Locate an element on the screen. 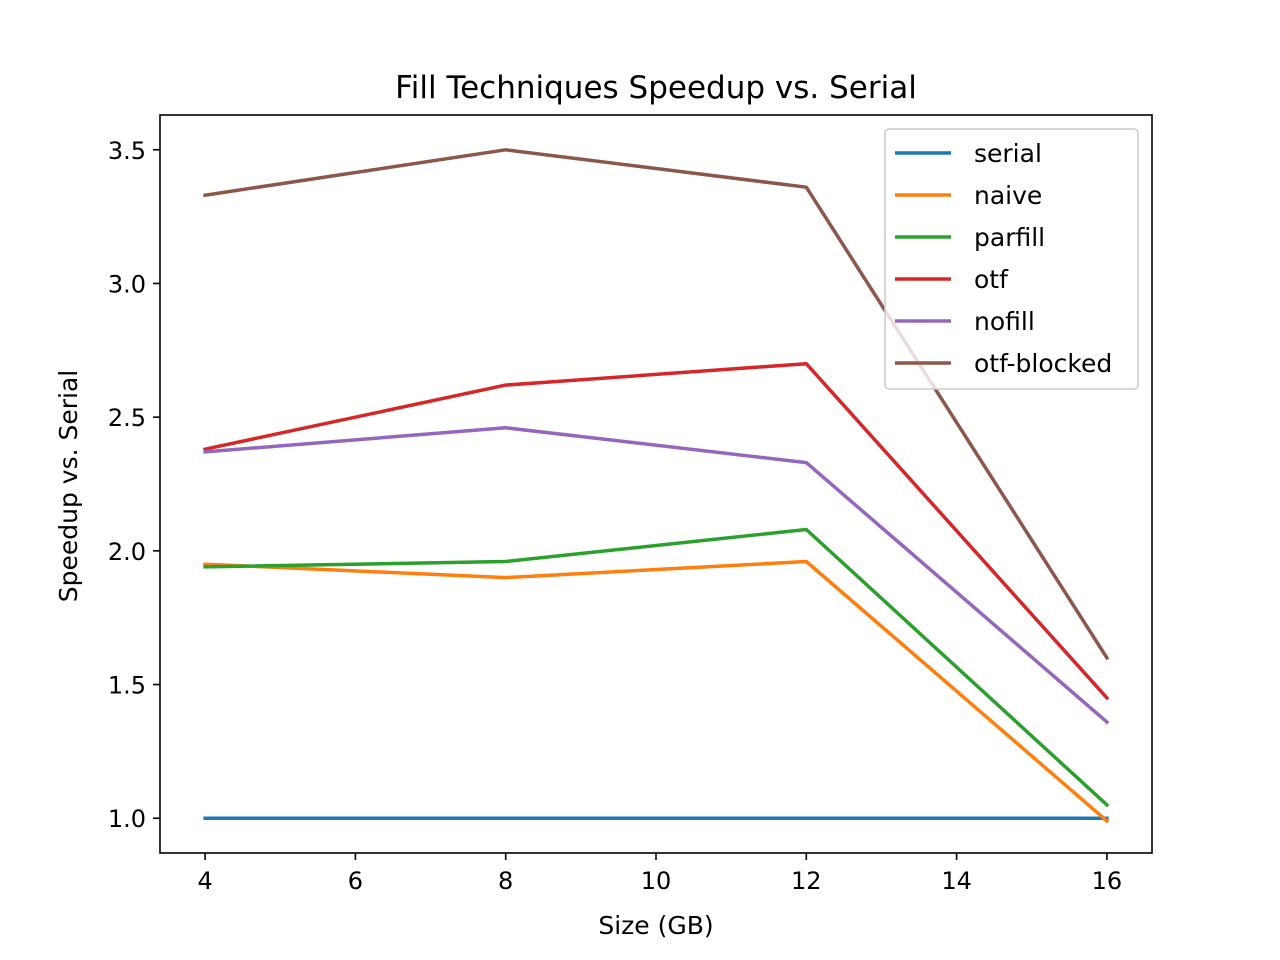 This screenshot has height=960, width=1280. legend-label-naive: naive is located at coordinates (1008, 195).